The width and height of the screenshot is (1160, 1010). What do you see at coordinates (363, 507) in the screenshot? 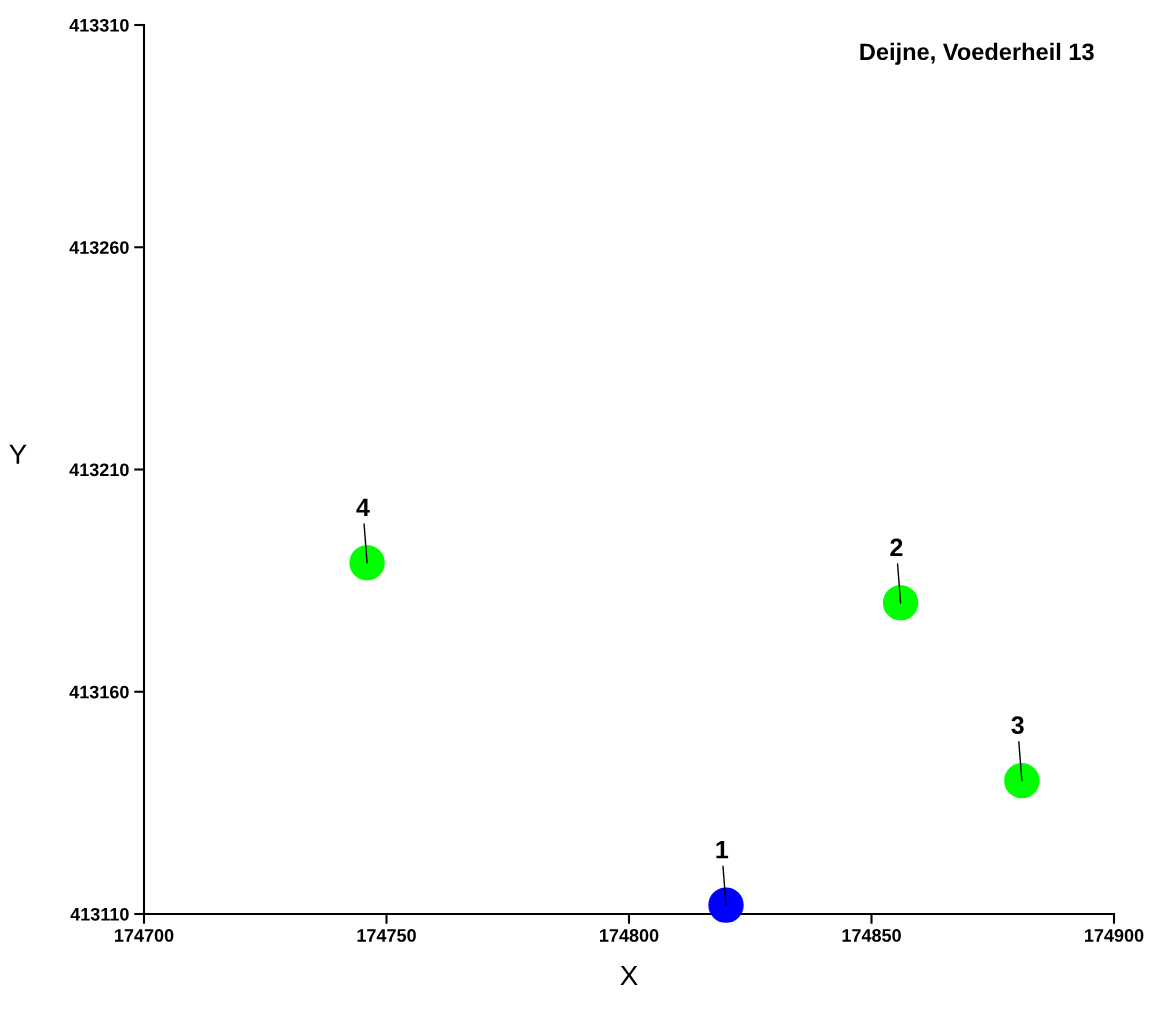
I see `annotation: 4` at bounding box center [363, 507].